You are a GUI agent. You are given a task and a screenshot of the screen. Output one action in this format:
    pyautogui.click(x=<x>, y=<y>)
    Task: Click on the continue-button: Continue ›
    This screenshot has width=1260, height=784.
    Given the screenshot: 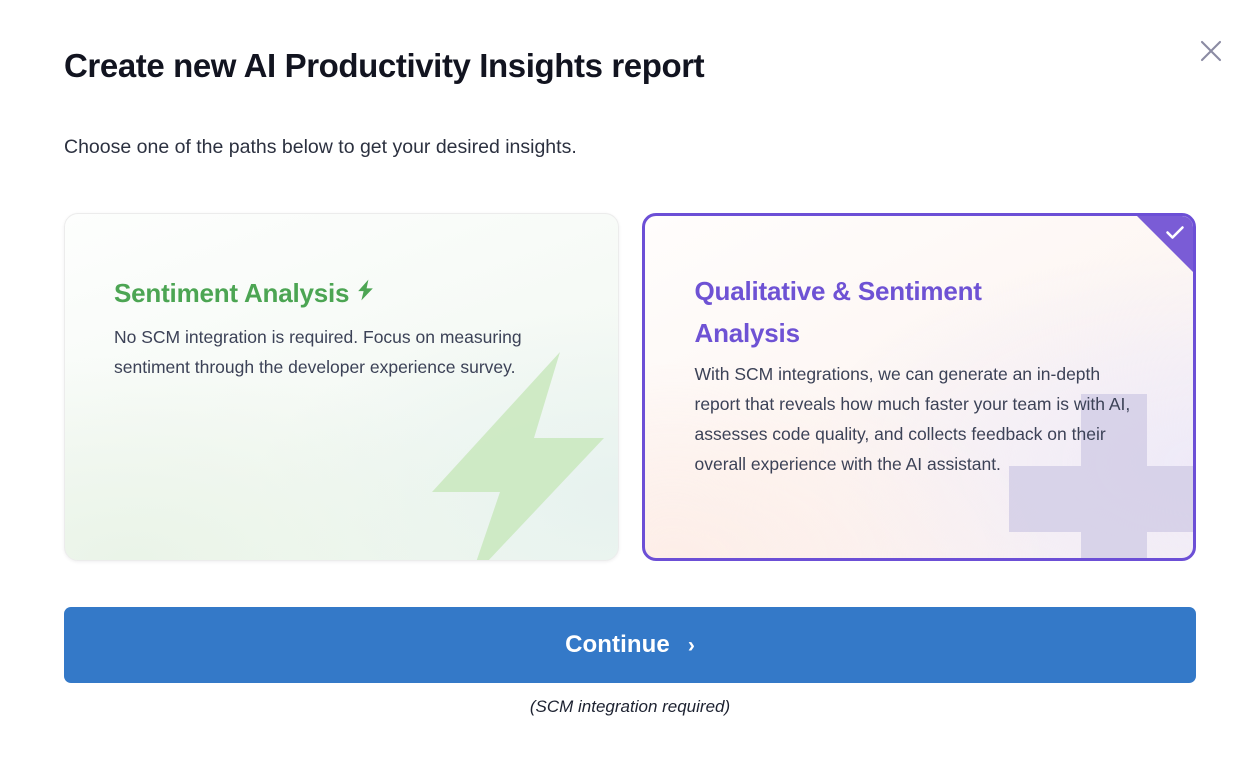 What is the action you would take?
    pyautogui.click(x=630, y=645)
    